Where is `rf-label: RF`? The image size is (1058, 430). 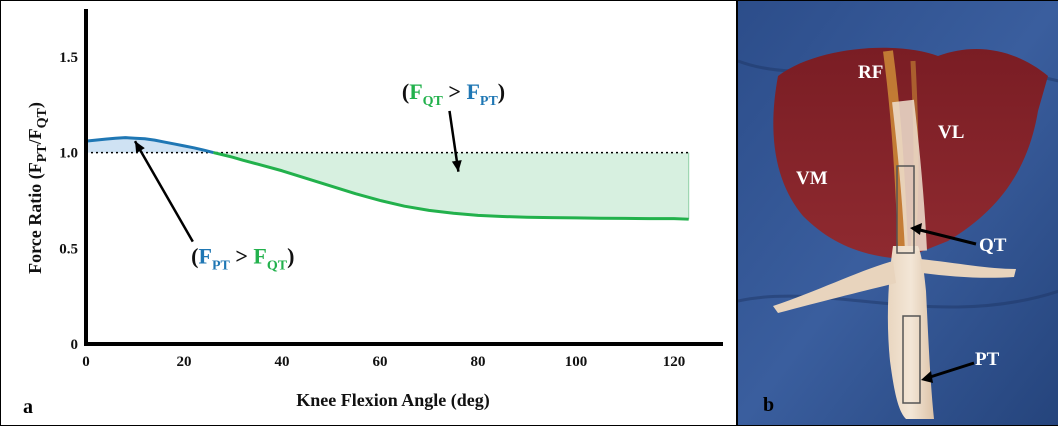
rf-label: RF is located at coordinates (870, 72).